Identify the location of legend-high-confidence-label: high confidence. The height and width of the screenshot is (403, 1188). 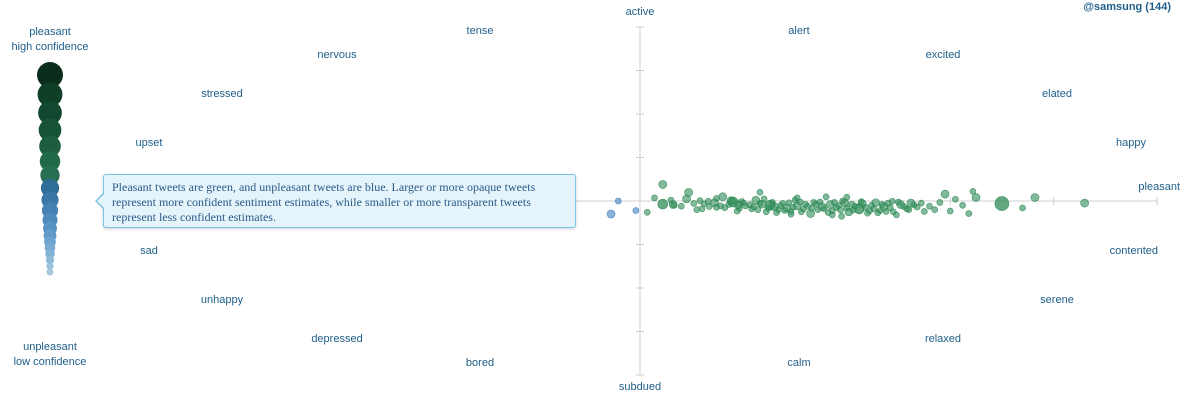
(50, 47).